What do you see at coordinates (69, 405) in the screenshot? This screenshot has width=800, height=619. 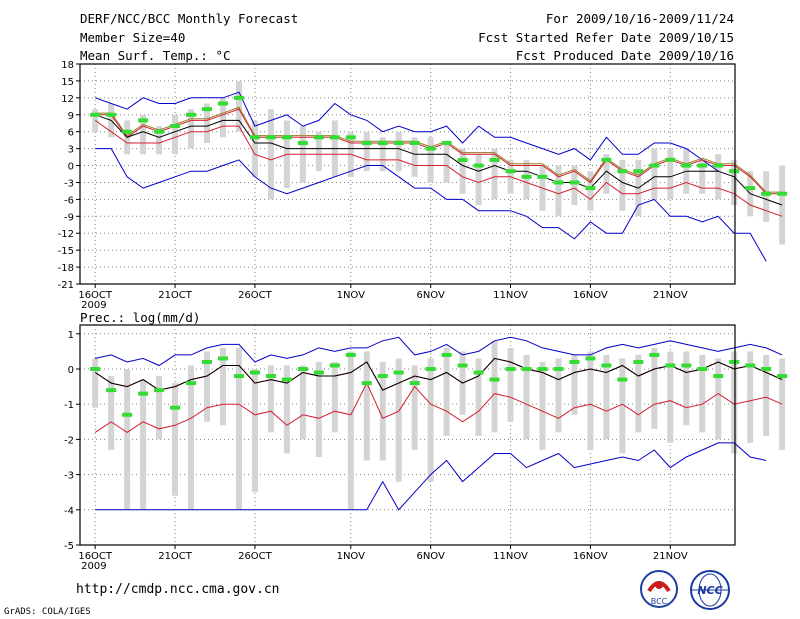 I see `y-tick-label: -1` at bounding box center [69, 405].